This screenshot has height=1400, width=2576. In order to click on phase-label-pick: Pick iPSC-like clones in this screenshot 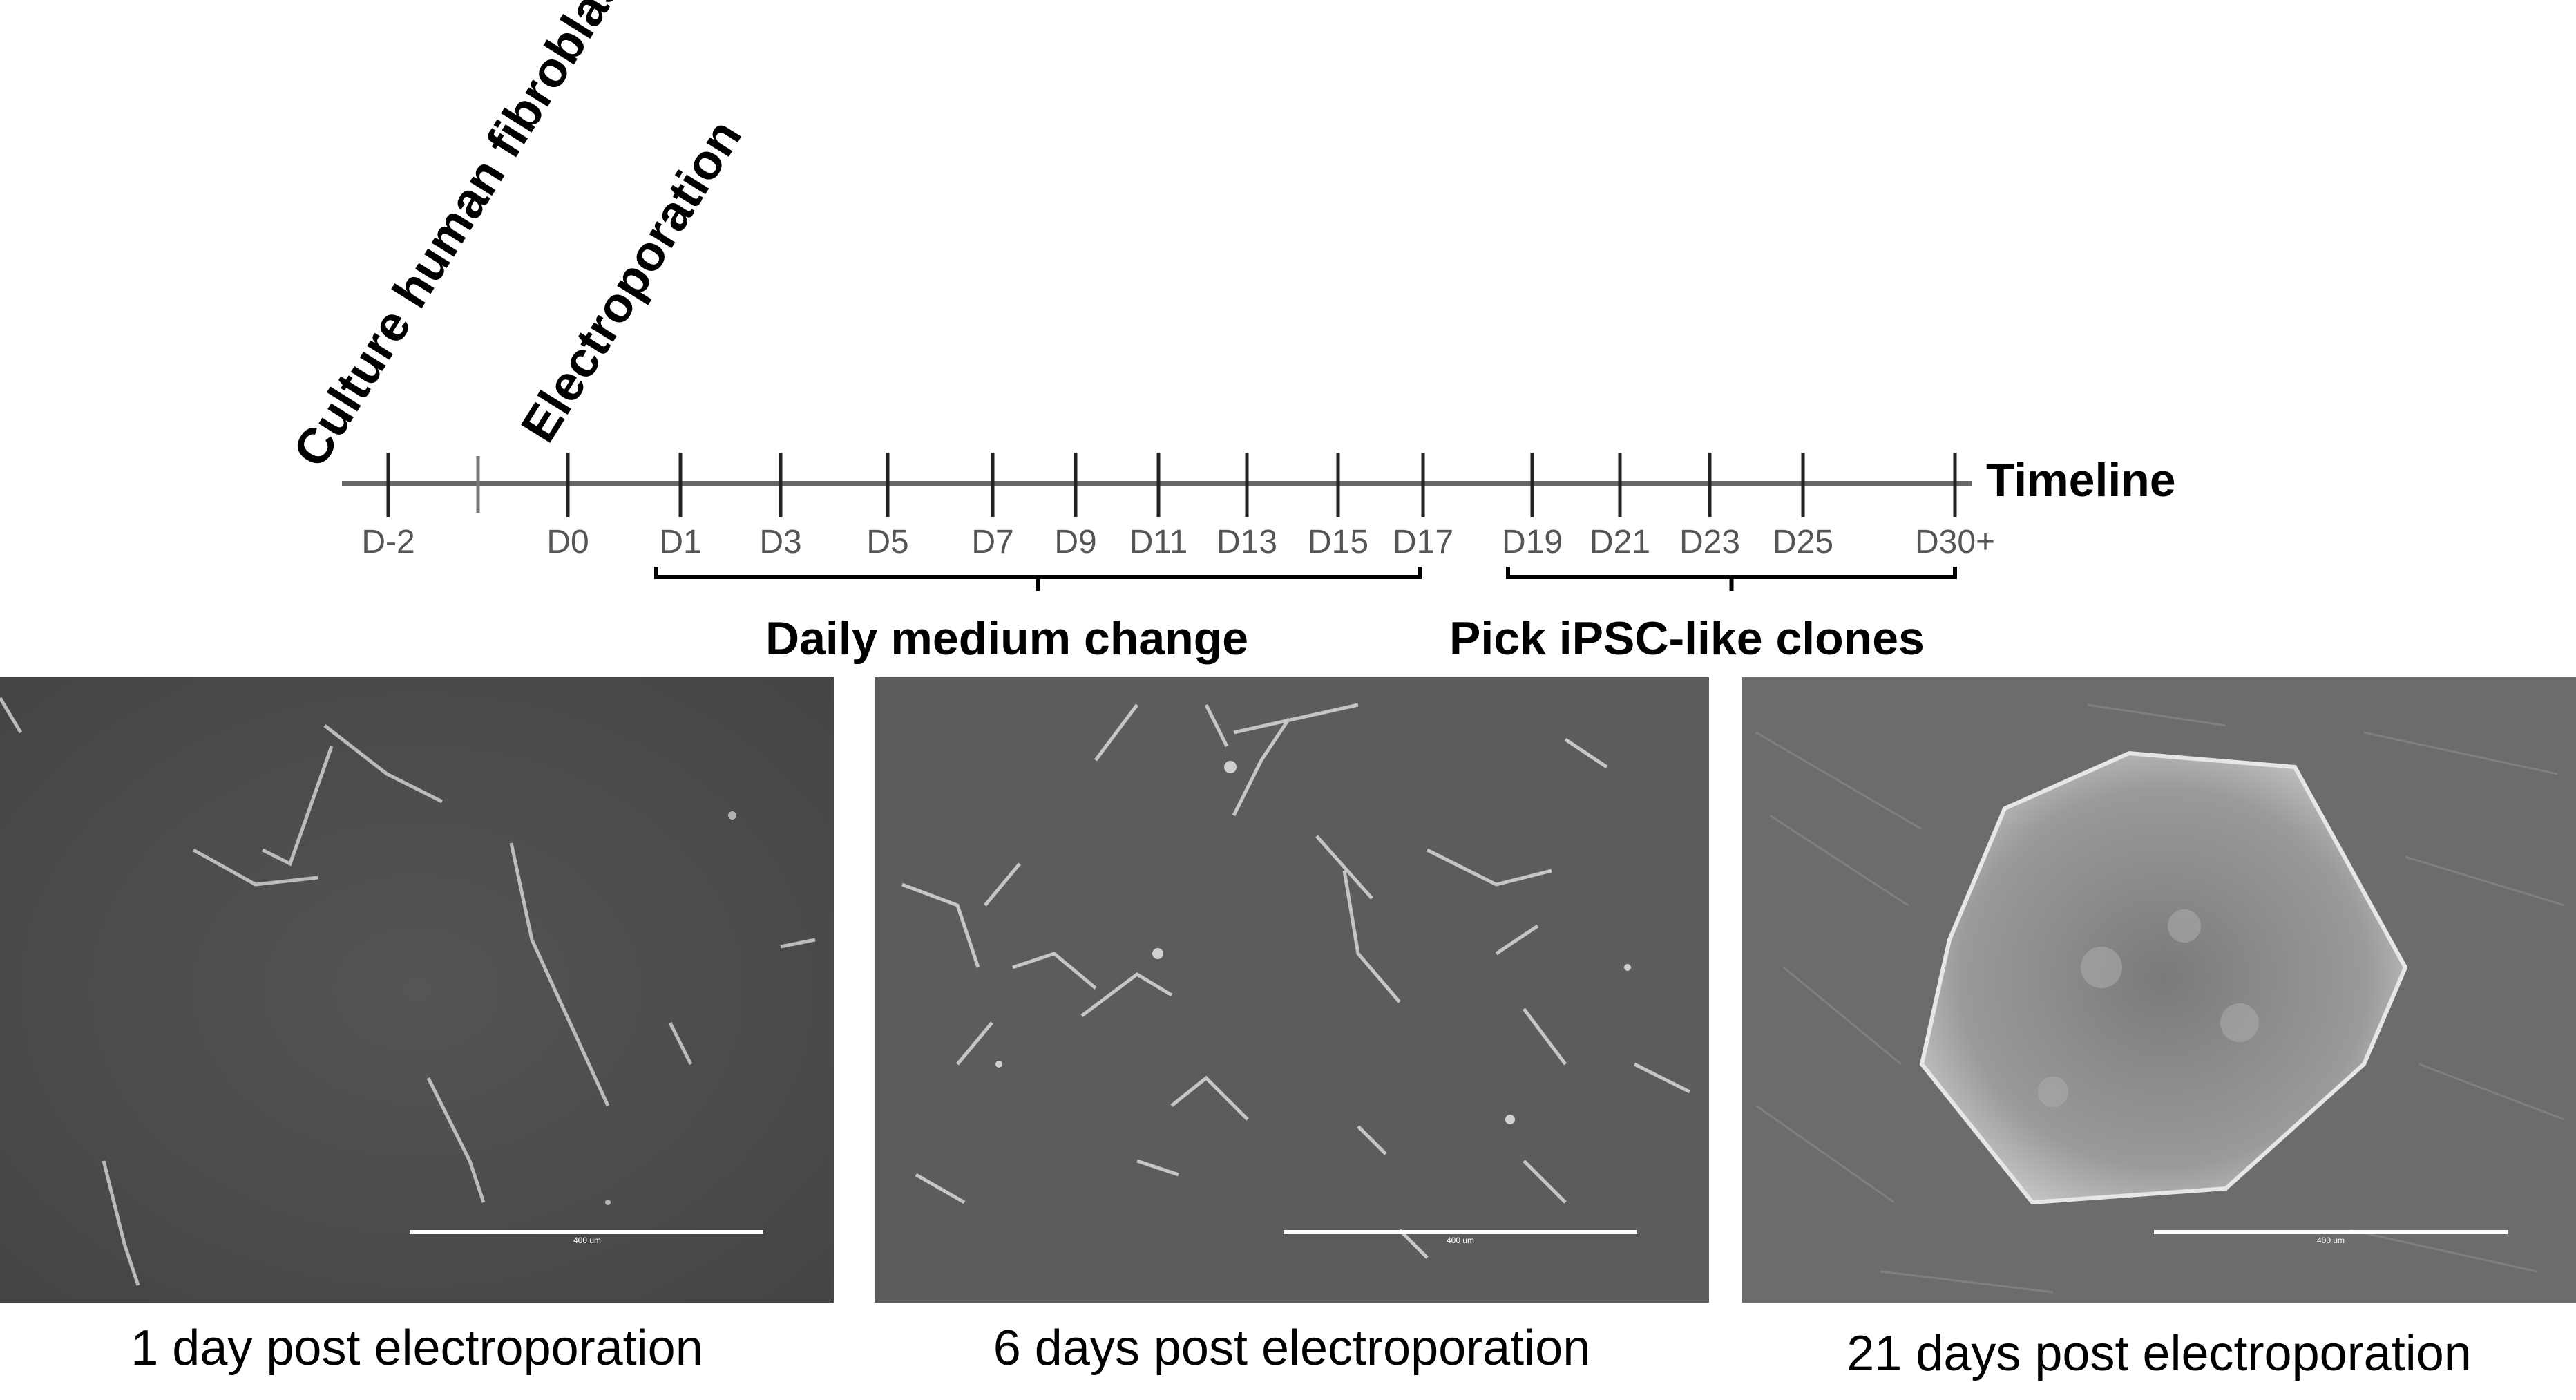, I will do `click(1687, 638)`.